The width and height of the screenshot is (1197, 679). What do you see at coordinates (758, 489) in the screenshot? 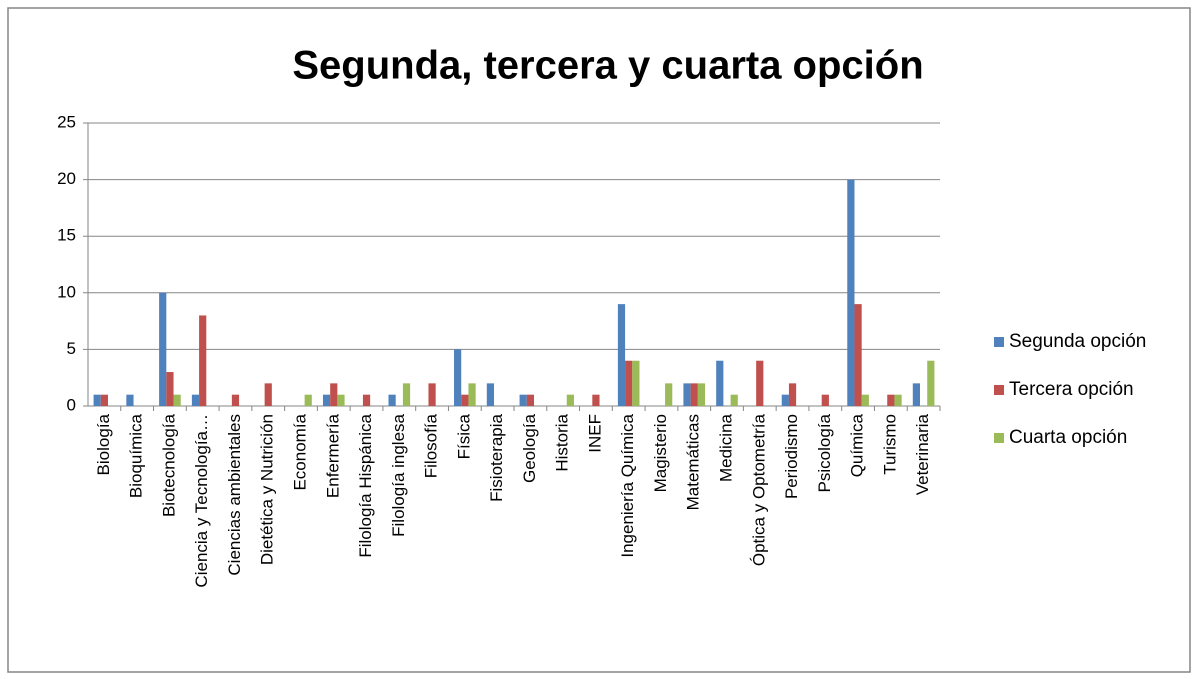
I see `x-tick-label: Óptica y Optometría` at bounding box center [758, 489].